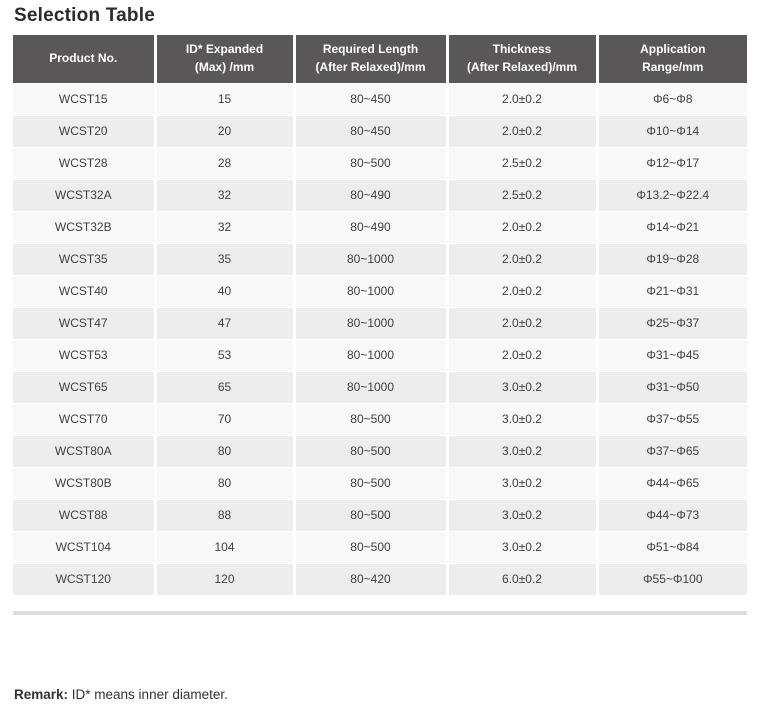  What do you see at coordinates (671, 194) in the screenshot?
I see `table-cell: Φ13.2~Φ22.4` at bounding box center [671, 194].